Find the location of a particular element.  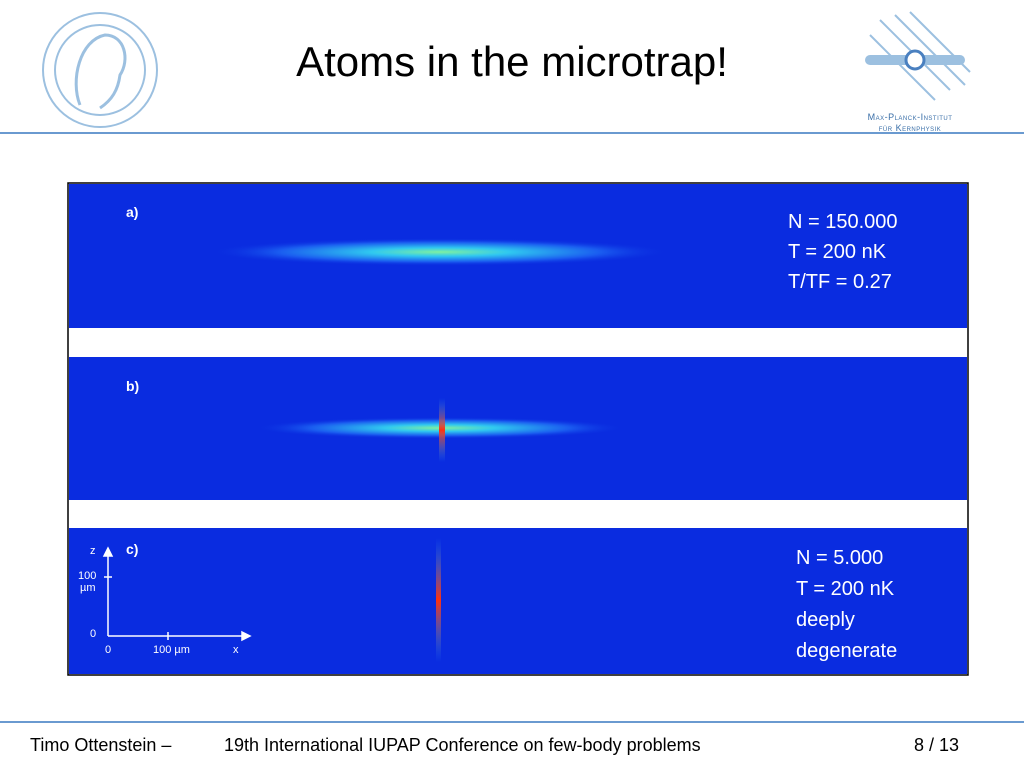

mpik-logo is located at coordinates (918, 56).